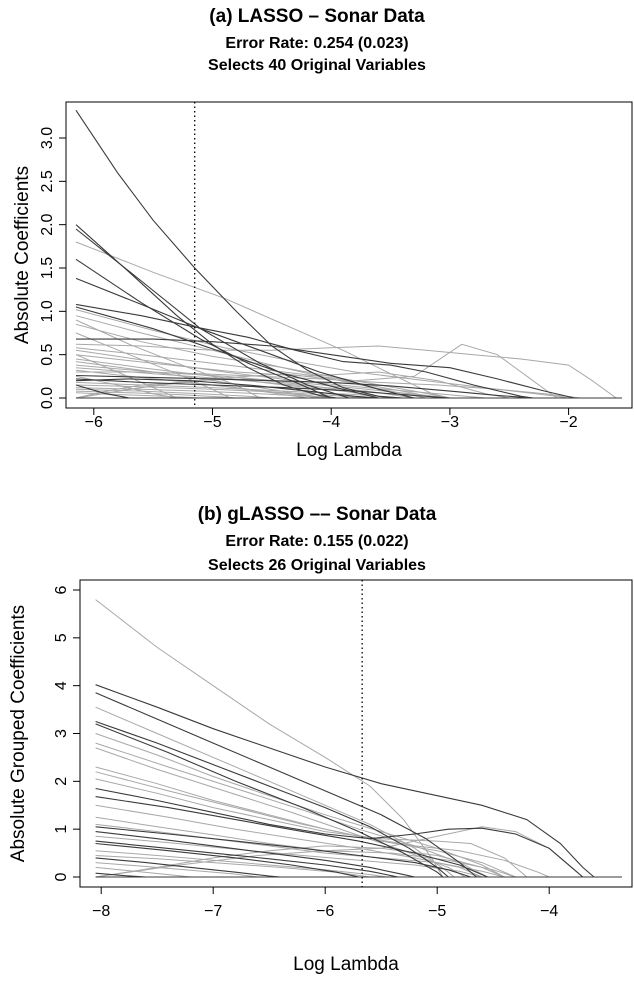  What do you see at coordinates (317, 514) in the screenshot?
I see `chart-title: (b) gLASSO –– Sonar Data` at bounding box center [317, 514].